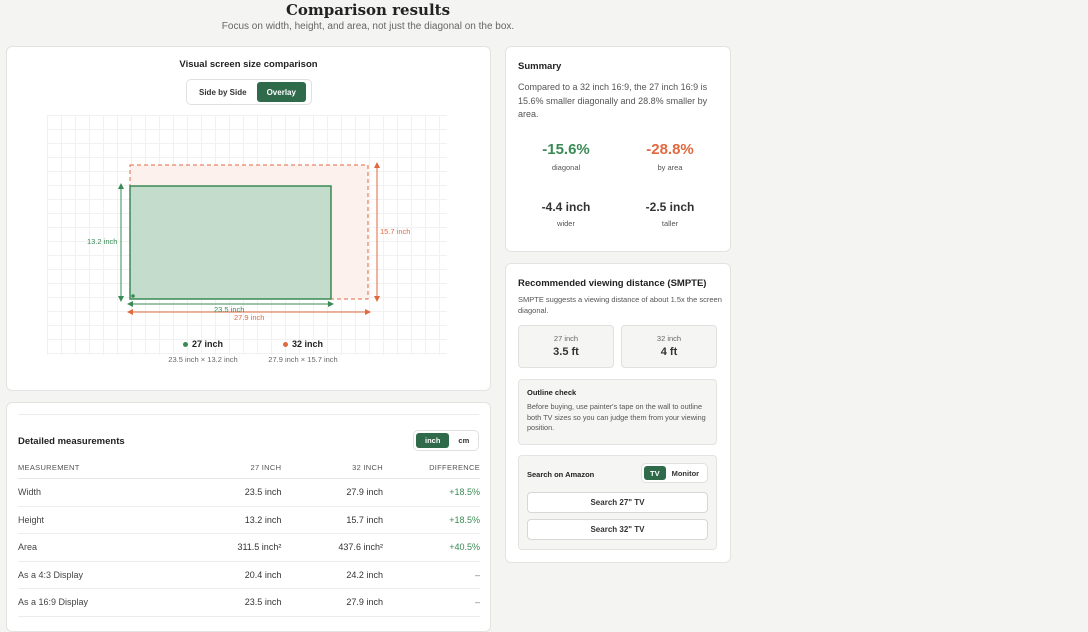 This screenshot has height=632, width=1088. I want to click on column-header: 32 INCH, so click(332, 469).